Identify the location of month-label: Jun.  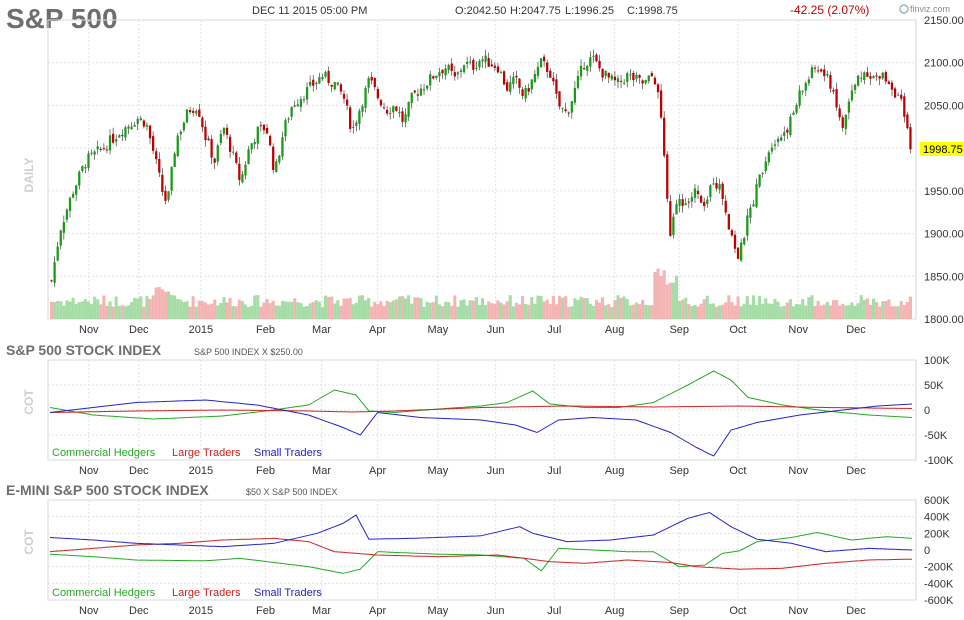
(496, 330).